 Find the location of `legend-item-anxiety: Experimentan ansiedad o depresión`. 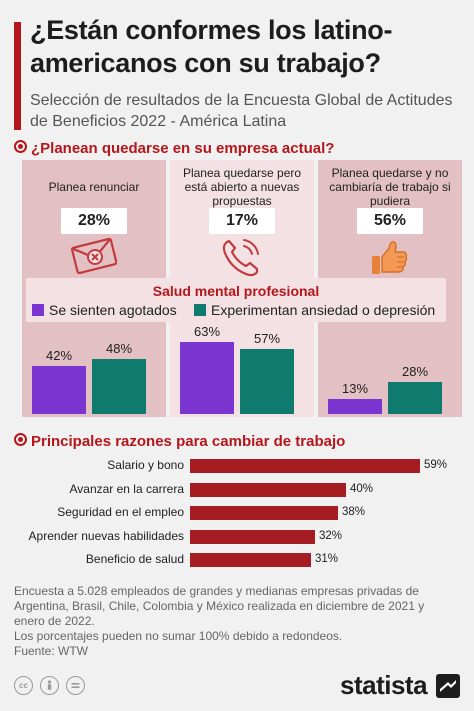

legend-item-anxiety: Experimentan ansiedad o depresión is located at coordinates (314, 310).